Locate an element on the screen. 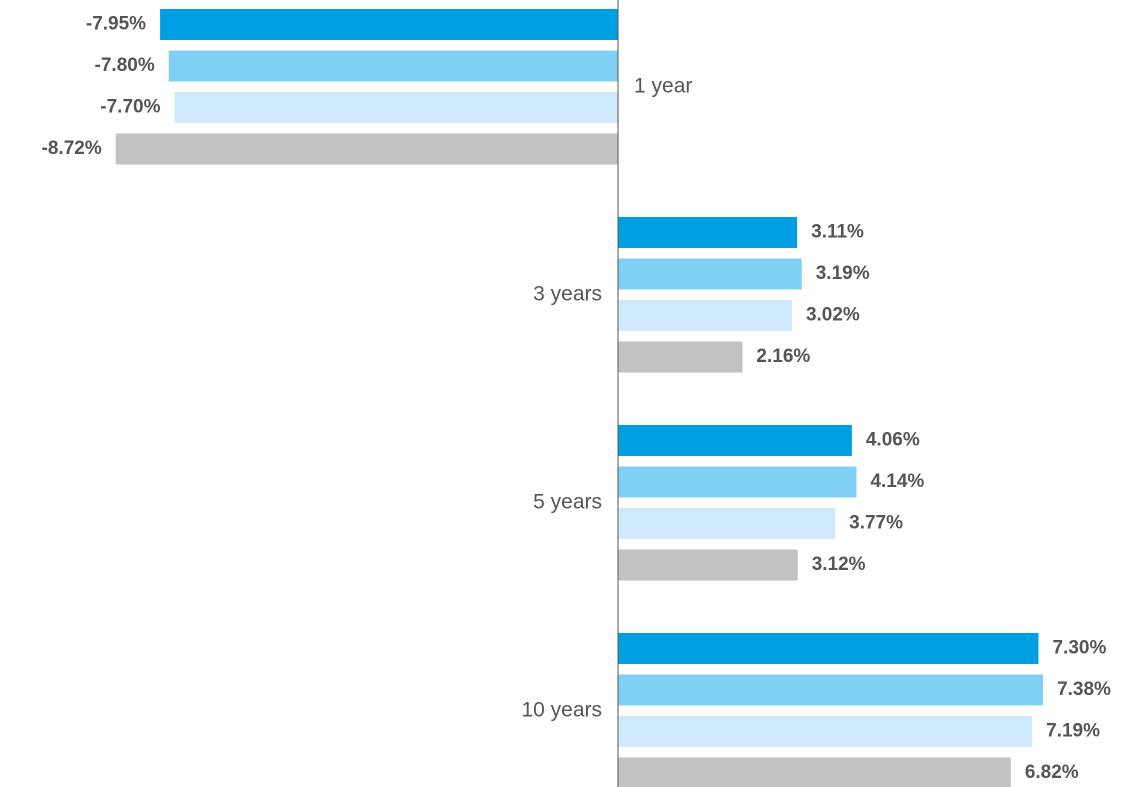  value-label: 7.19% is located at coordinates (1073, 731).